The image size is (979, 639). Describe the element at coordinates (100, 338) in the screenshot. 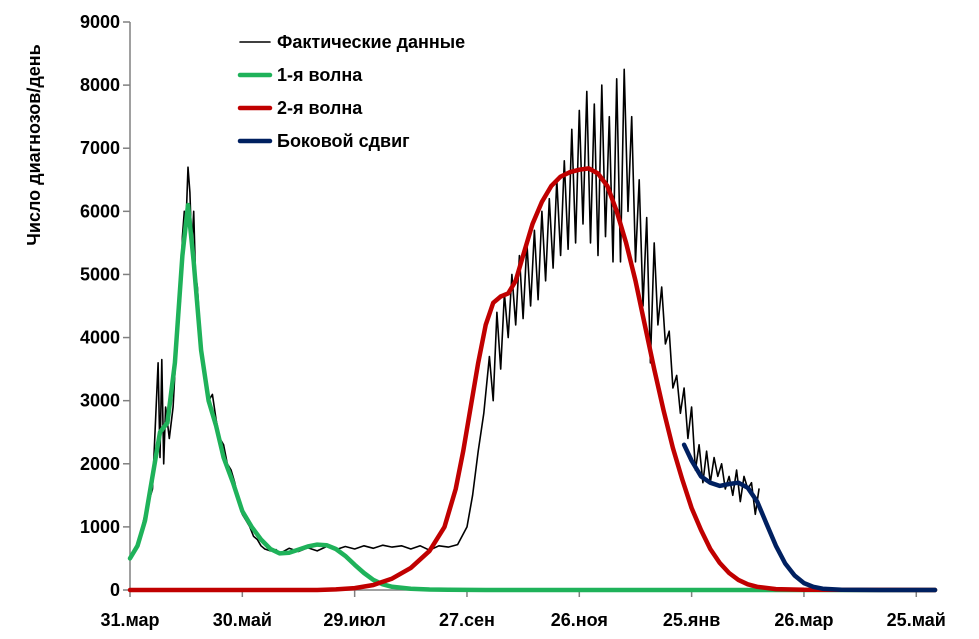

I see `y-tick-label: 4000` at that location.